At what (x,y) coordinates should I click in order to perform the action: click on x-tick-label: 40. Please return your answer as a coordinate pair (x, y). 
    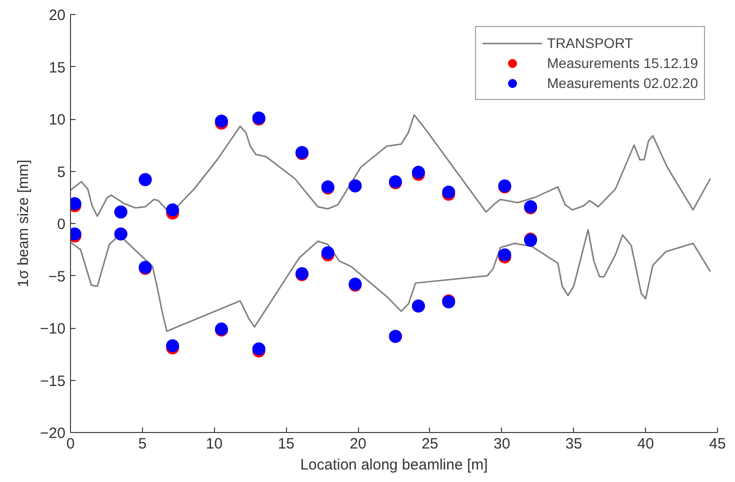
    Looking at the image, I should click on (645, 444).